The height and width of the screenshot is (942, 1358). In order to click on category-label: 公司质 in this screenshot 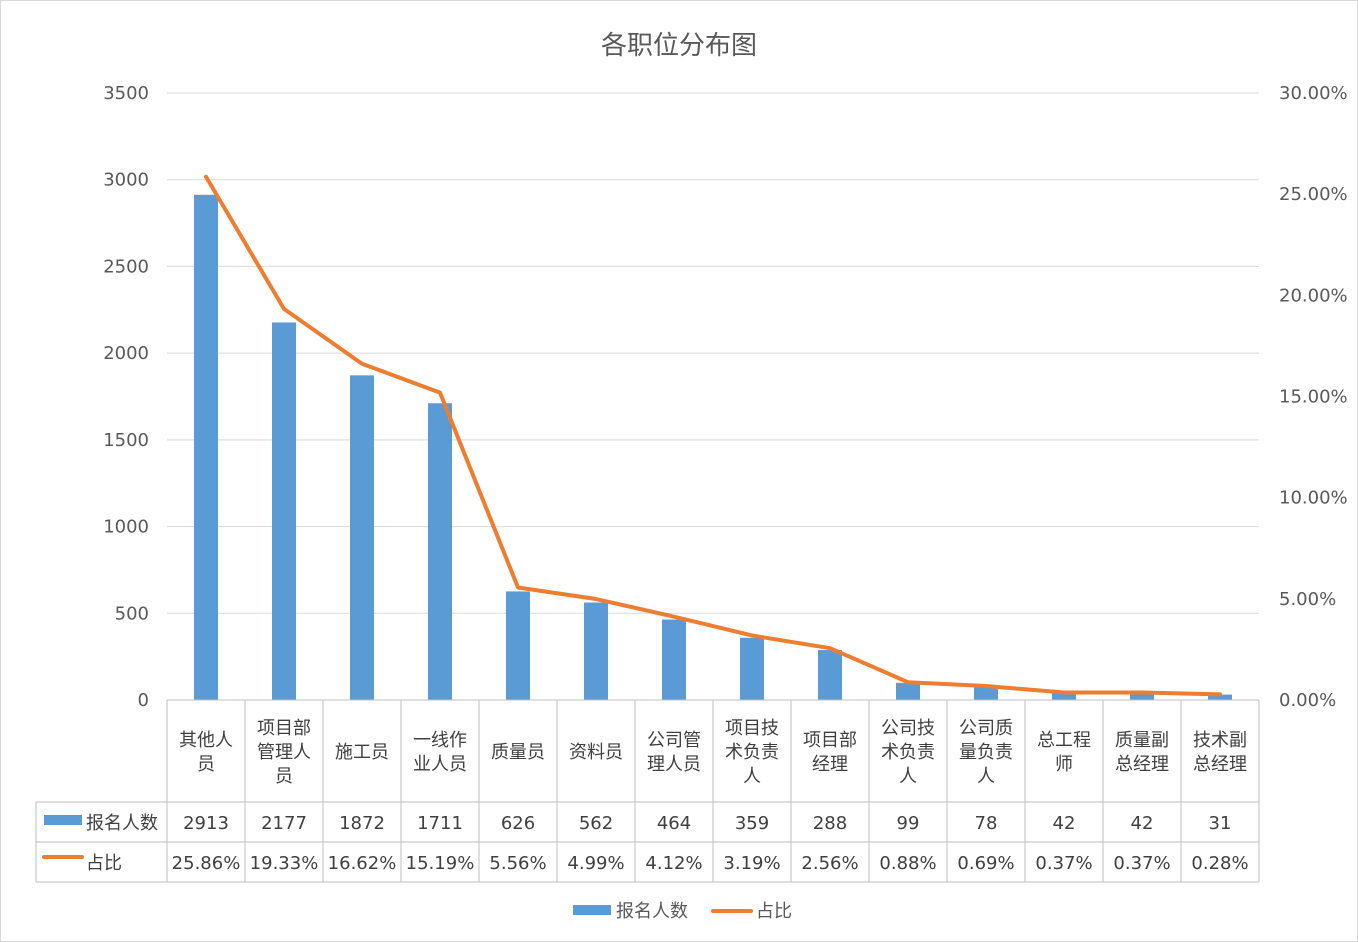, I will do `click(986, 728)`.